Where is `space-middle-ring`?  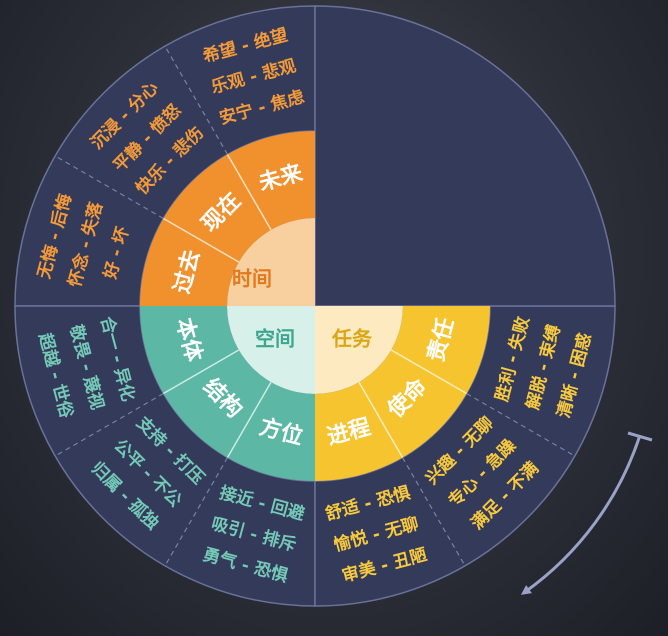 space-middle-ring is located at coordinates (227, 393).